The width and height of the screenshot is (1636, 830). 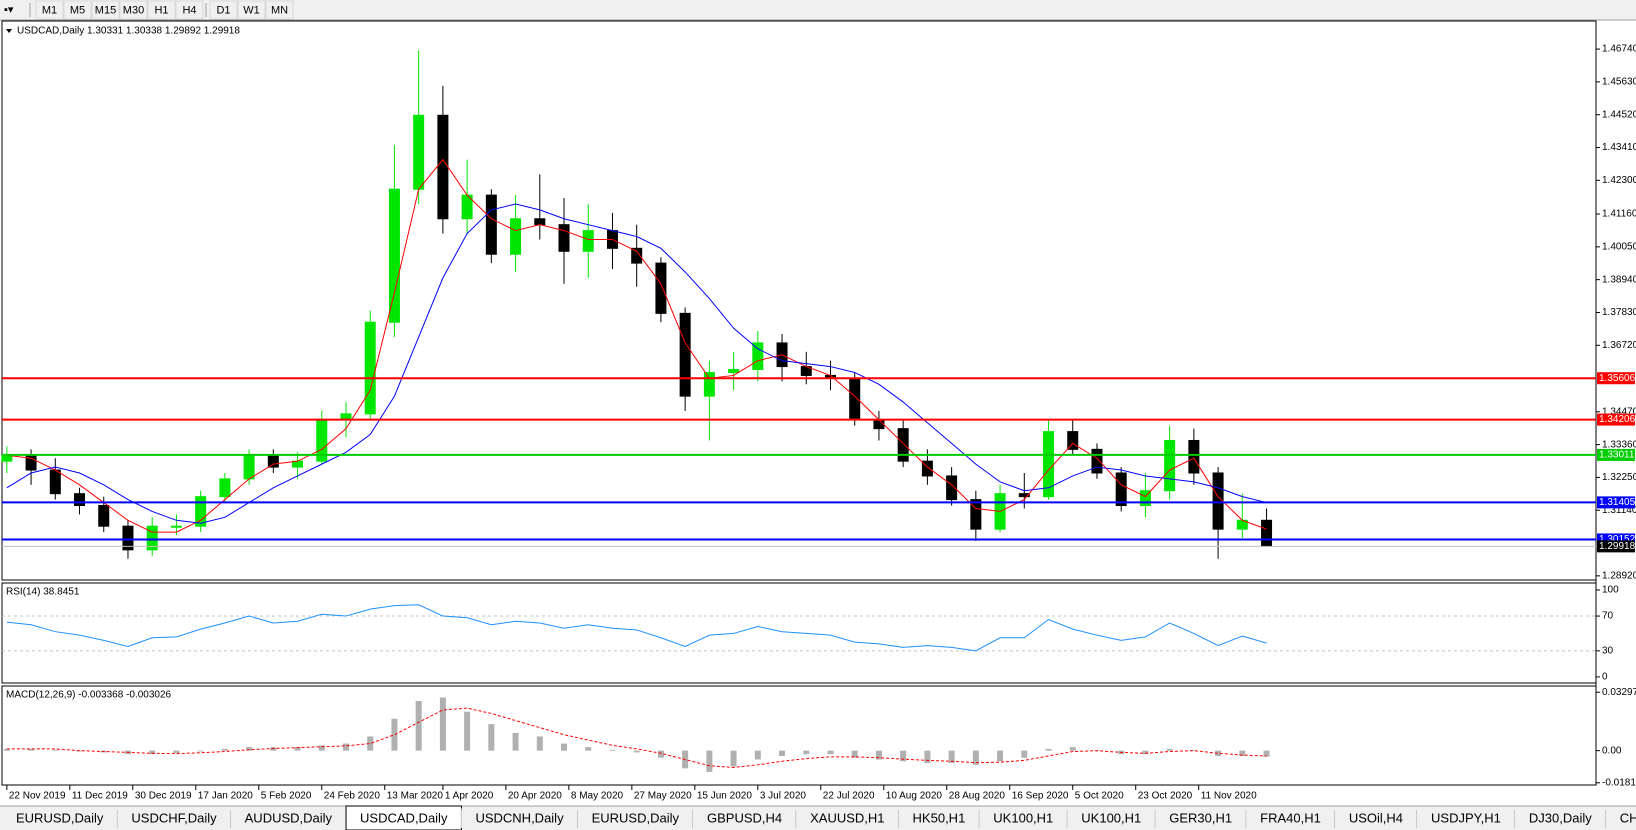 I want to click on x-tick-label: 11 Dec 2019, so click(x=100, y=796).